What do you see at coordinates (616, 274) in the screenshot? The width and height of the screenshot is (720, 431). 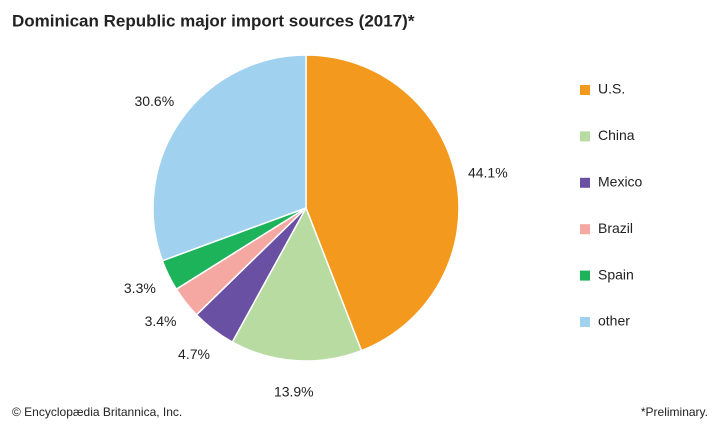 I see `legend-label: Spain` at bounding box center [616, 274].